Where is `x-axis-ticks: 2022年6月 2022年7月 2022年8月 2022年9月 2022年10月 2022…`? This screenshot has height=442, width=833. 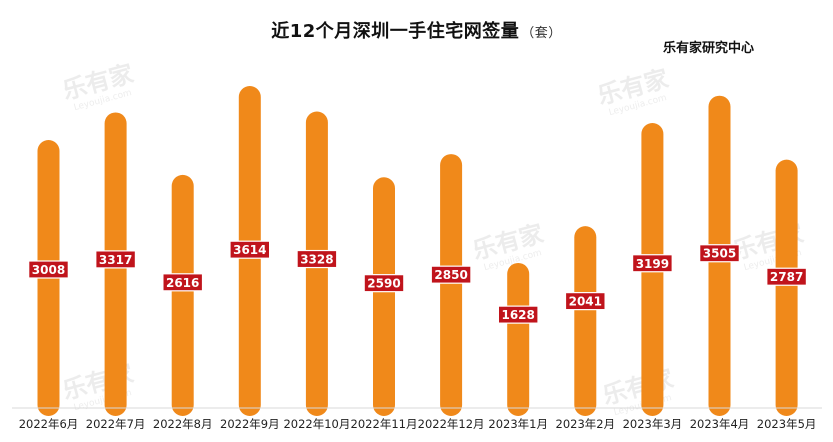
x-axis-ticks: 2022年6月 2022年7月 2022年8月 2022年9月 2022年10月 2022… is located at coordinates (418, 424).